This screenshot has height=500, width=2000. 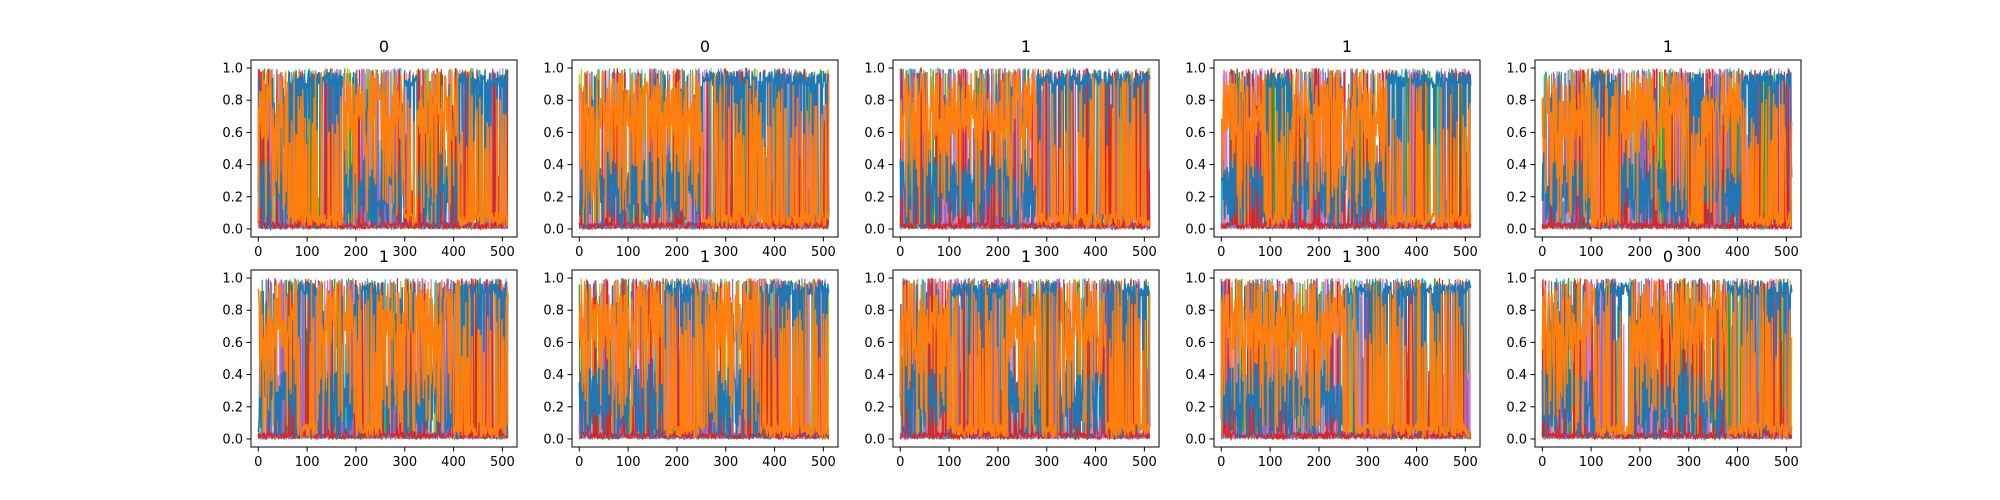 I want to click on subplot-7: 1 0 100 200 300 400 500 0.0 0.2 0.4 0.6 0.8 1.0, so click(x=691, y=358).